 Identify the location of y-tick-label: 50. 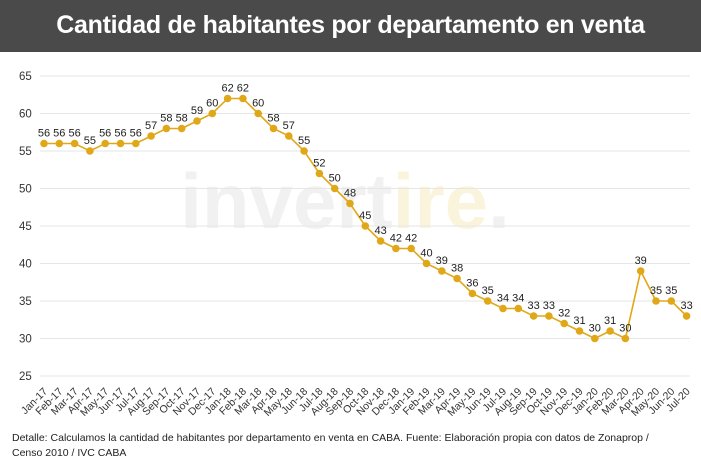
(25, 190).